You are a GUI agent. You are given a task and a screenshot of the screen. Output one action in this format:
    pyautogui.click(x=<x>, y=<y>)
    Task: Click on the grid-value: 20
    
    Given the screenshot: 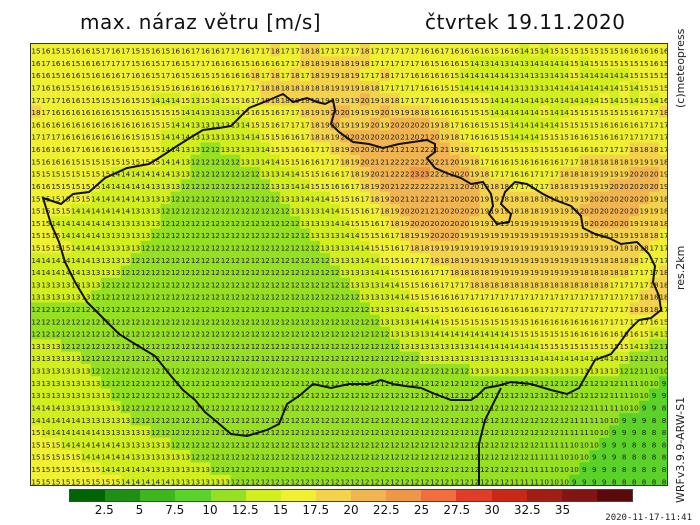 What is the action you would take?
    pyautogui.click(x=625, y=211)
    